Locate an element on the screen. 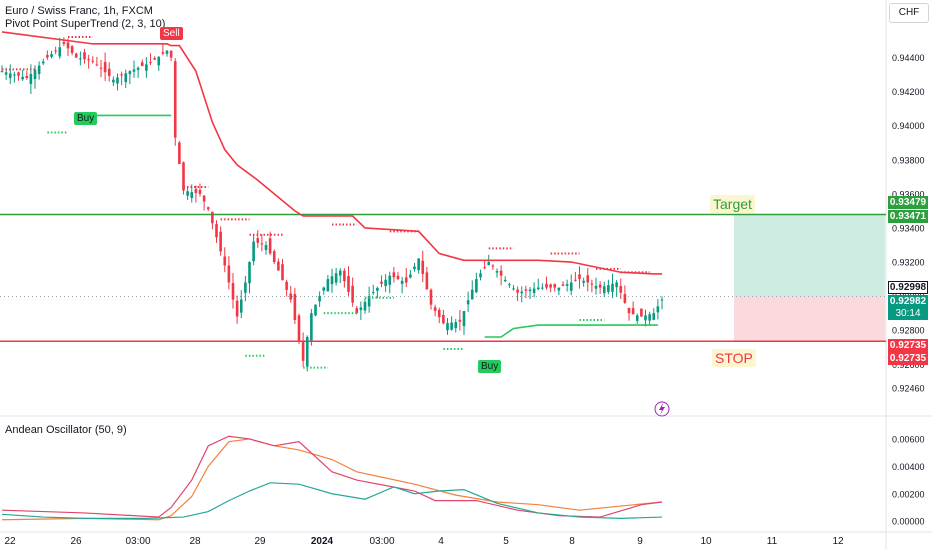 This screenshot has width=932, height=550. target-label: Target is located at coordinates (732, 204).